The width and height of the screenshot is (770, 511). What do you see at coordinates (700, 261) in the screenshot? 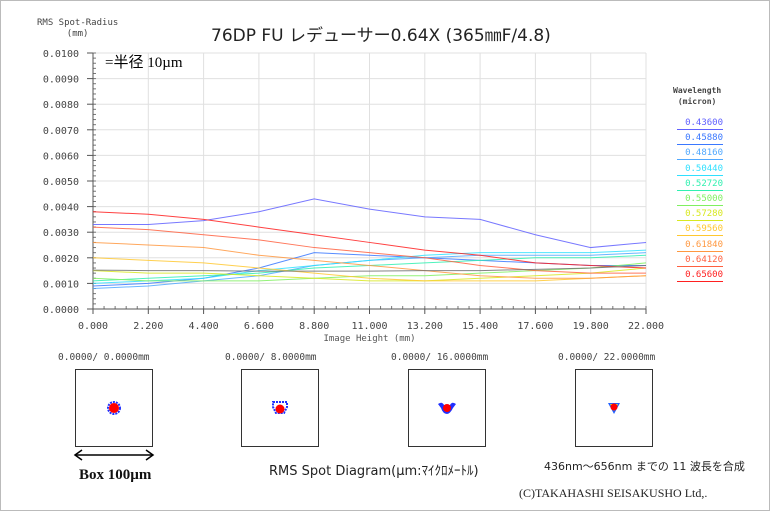
I see `legend-item: 0.64120` at bounding box center [700, 261].